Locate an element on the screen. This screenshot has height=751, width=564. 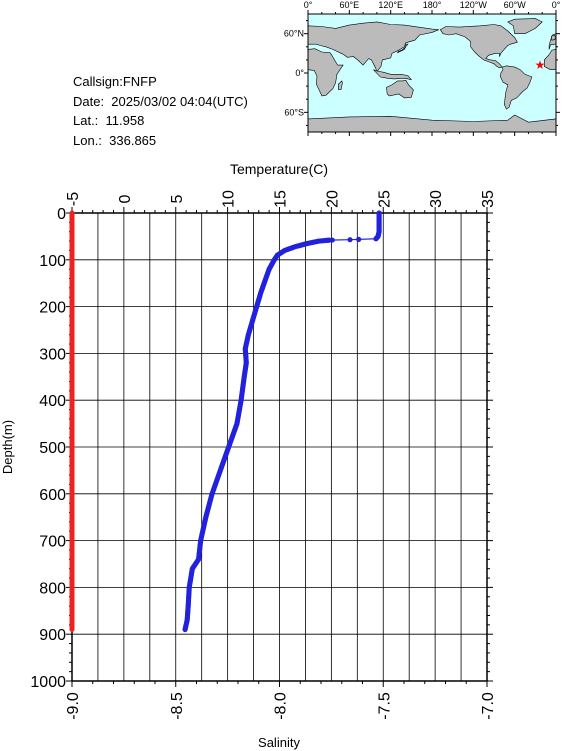
world-map: 0° 60°E 120°E 180° 120°W 60°W 0° 60°N 0° 60°S ★ is located at coordinates (422, 68).